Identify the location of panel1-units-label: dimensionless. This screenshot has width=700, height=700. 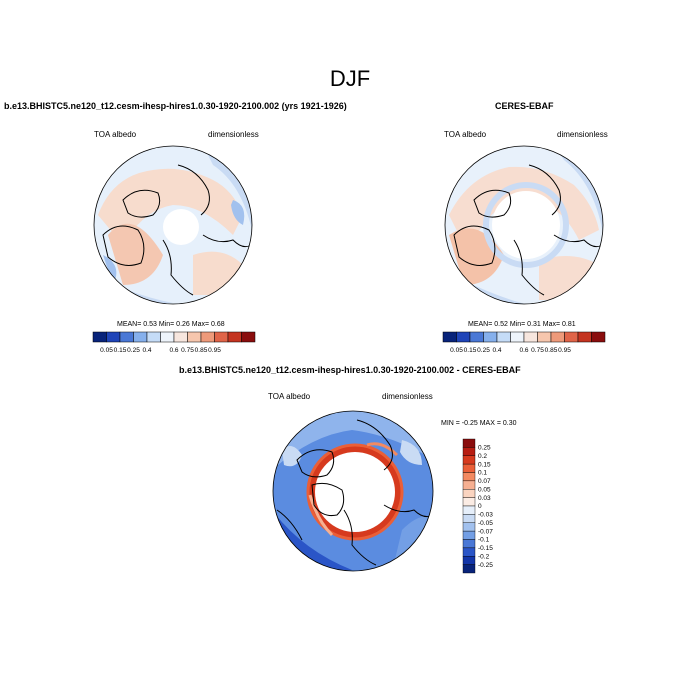
(233, 134).